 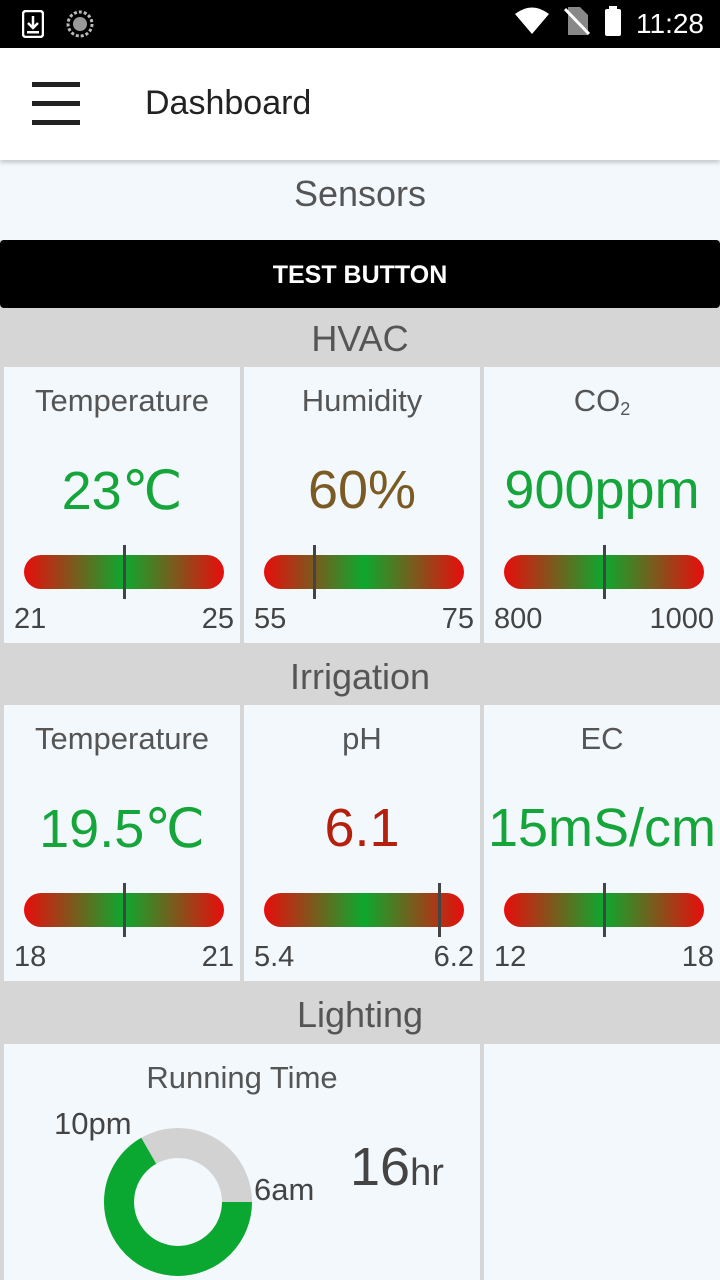 I want to click on range-max: 18, so click(x=697, y=957).